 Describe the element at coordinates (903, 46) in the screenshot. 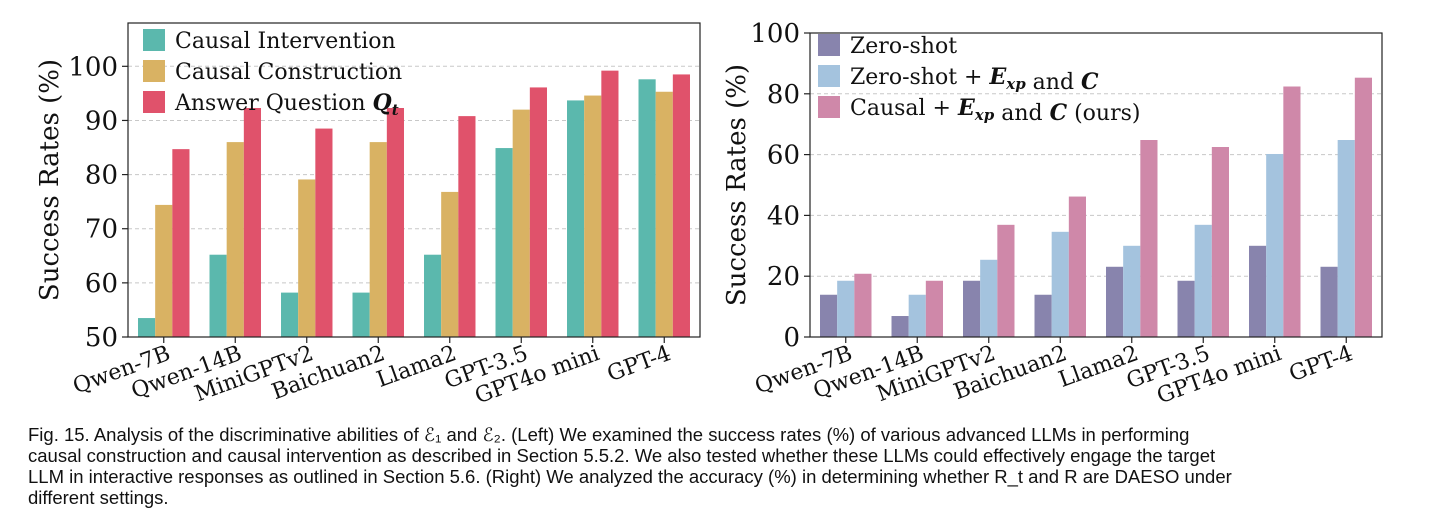

I see `legend-label: Zero-shot` at that location.